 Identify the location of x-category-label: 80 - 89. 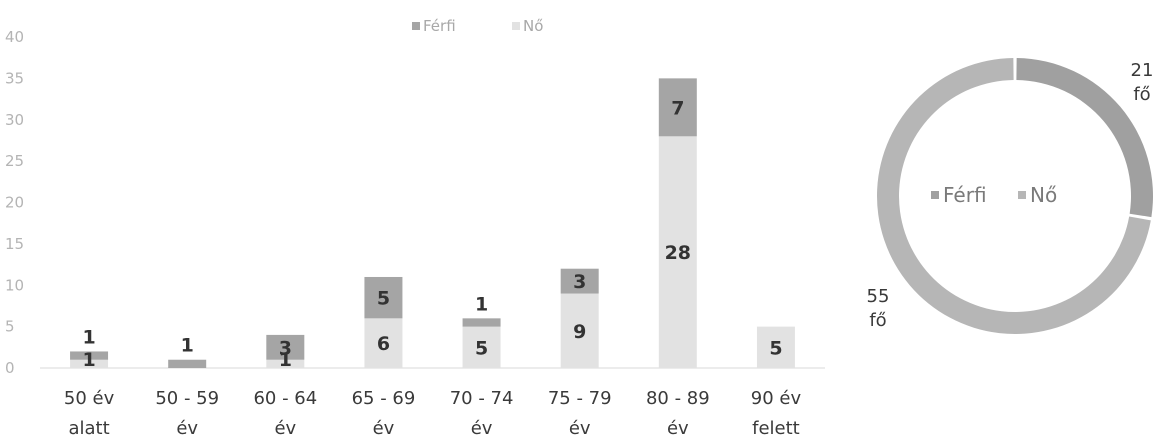
(678, 398).